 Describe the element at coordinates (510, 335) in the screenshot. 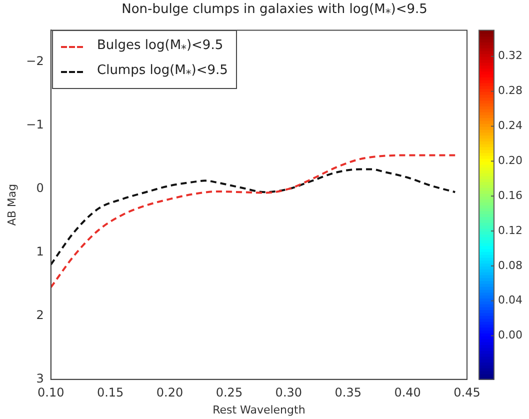

I see `color-bar-label: 0.00` at that location.